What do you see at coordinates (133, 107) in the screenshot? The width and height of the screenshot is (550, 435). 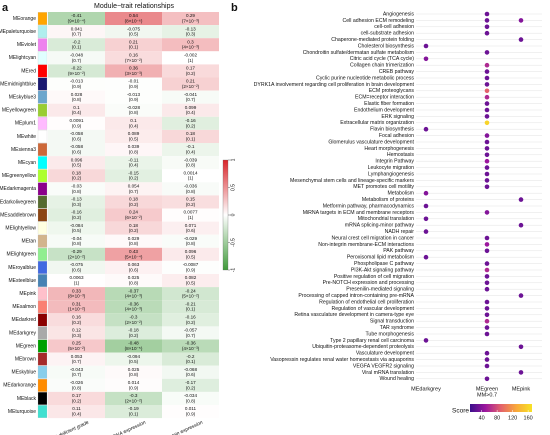 I see `cell-value: -0.028` at bounding box center [133, 107].